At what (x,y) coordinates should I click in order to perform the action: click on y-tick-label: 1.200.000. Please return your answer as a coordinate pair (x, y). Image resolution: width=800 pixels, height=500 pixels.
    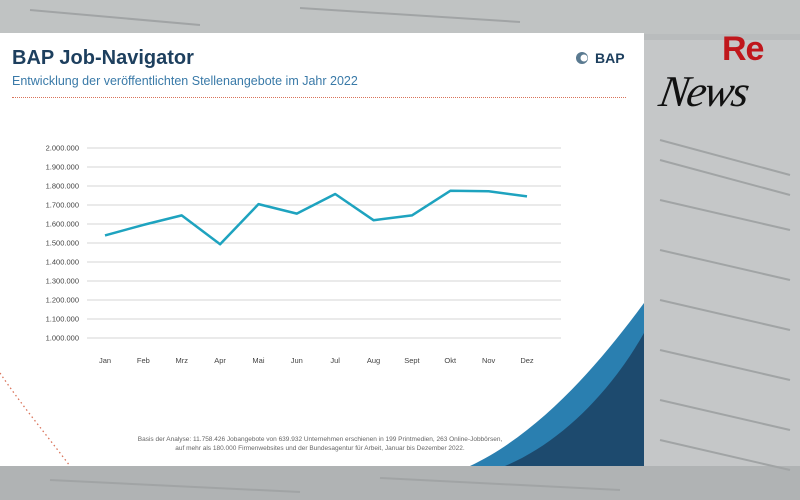
    Looking at the image, I should click on (62, 300).